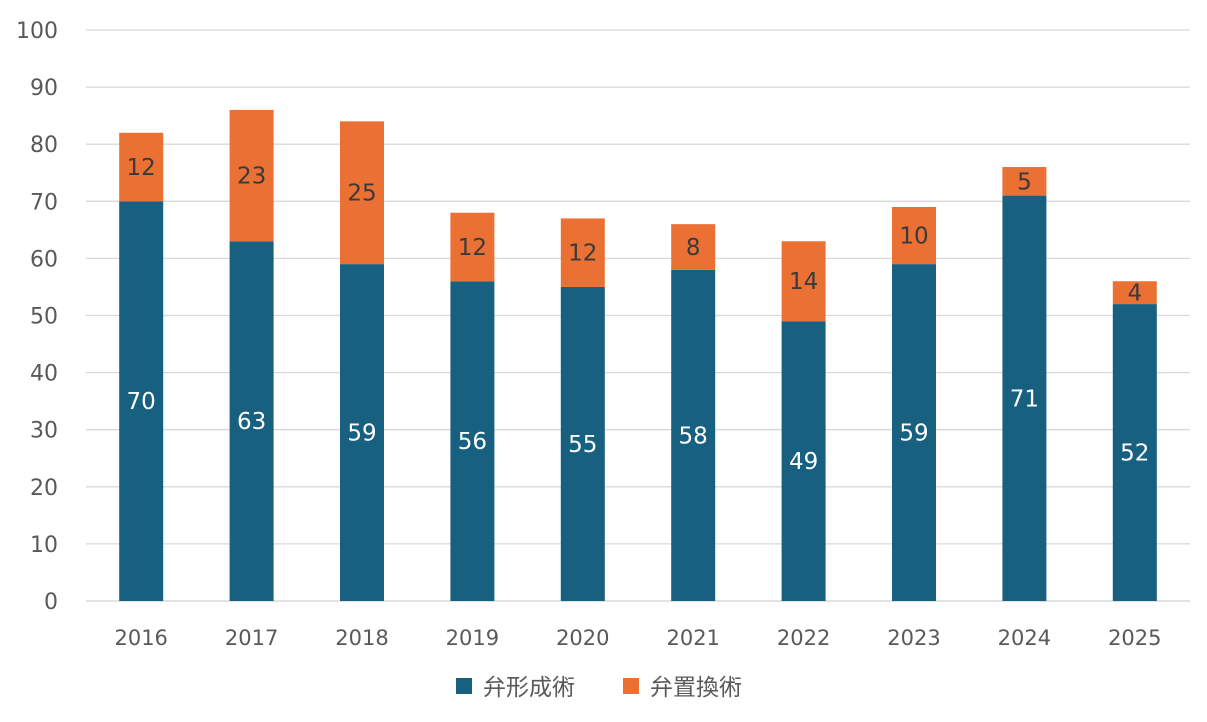 The width and height of the screenshot is (1207, 722). I want to click on x-axis: 2016 2017 2018 2019 2020 2021 2022 2023 2024 2025, so click(637, 638).